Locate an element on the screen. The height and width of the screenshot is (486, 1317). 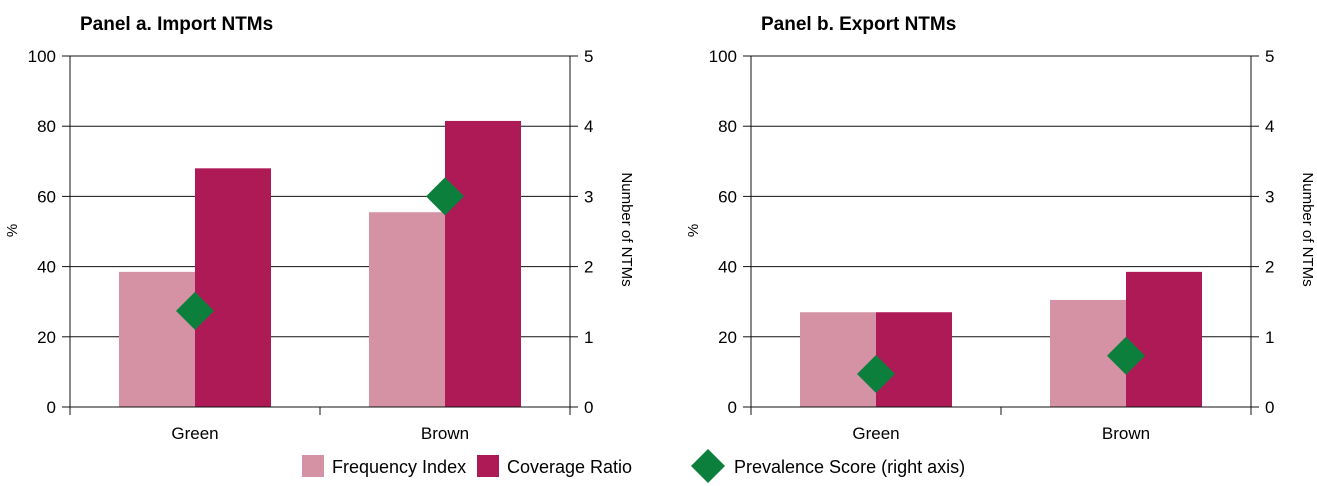
legend-label: Coverage Ratio is located at coordinates (569, 467).